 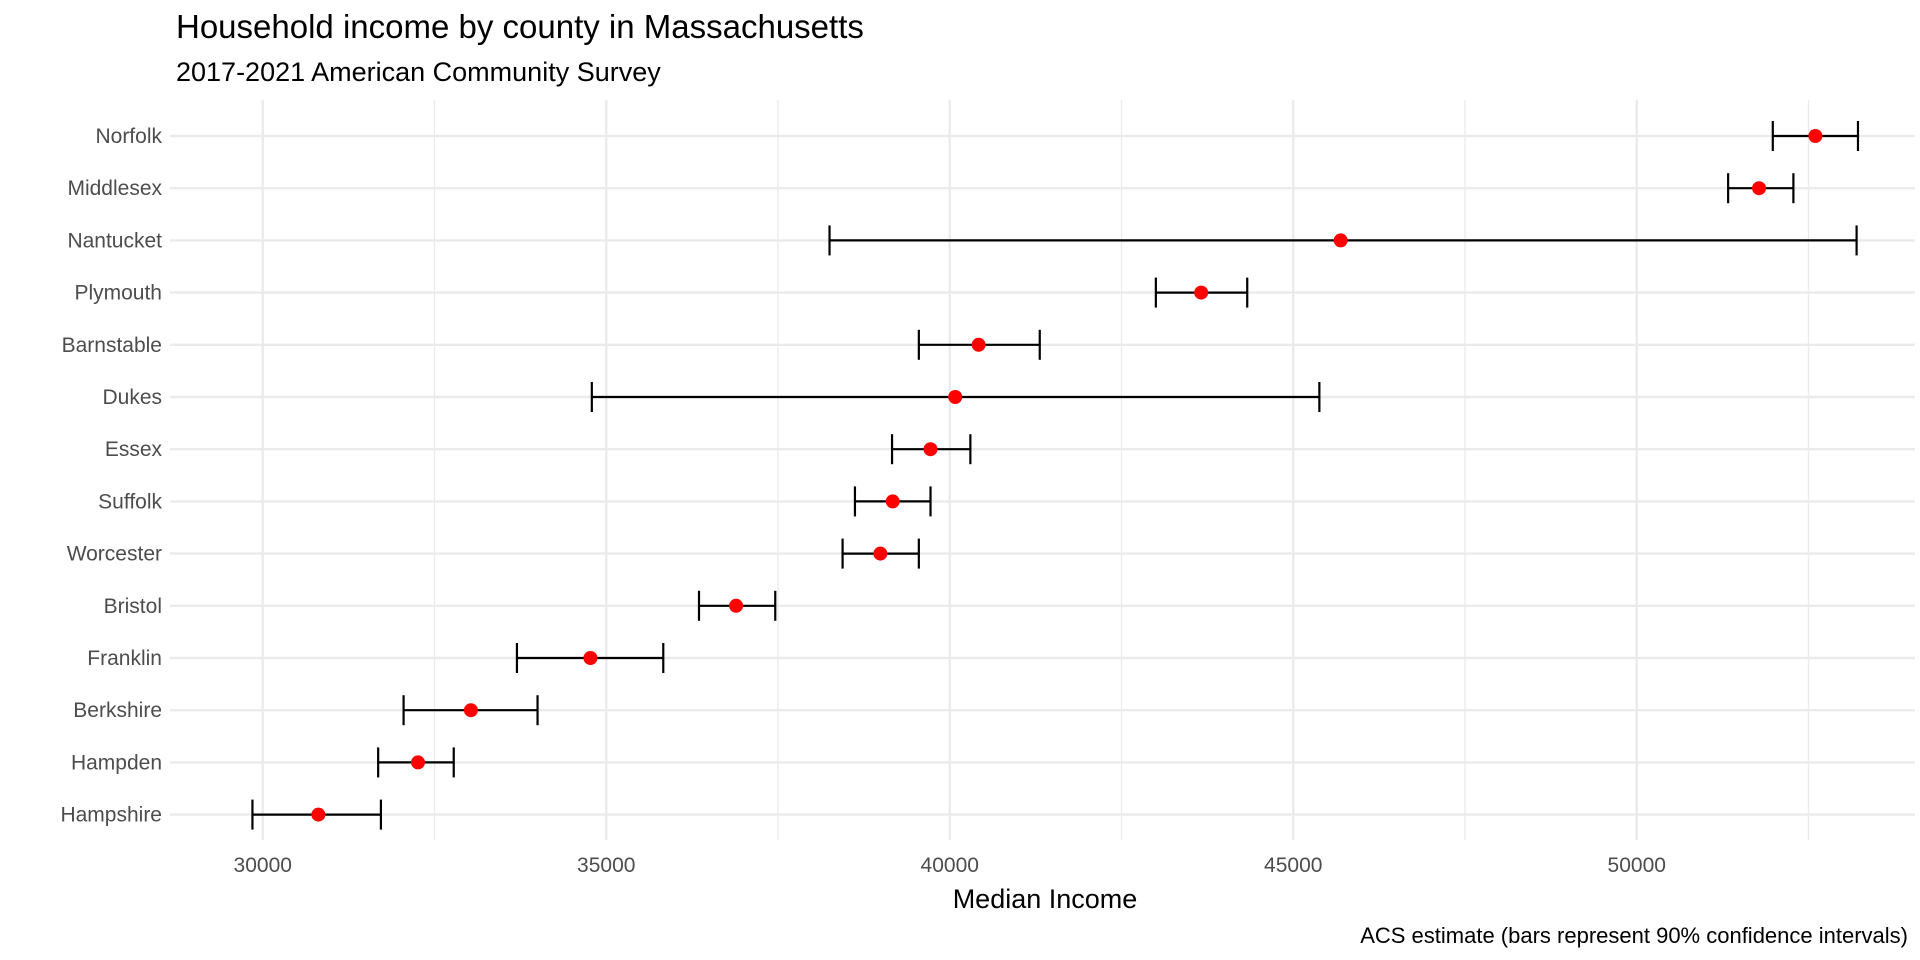 I want to click on y-tick-label: Barnstable, so click(x=112, y=345).